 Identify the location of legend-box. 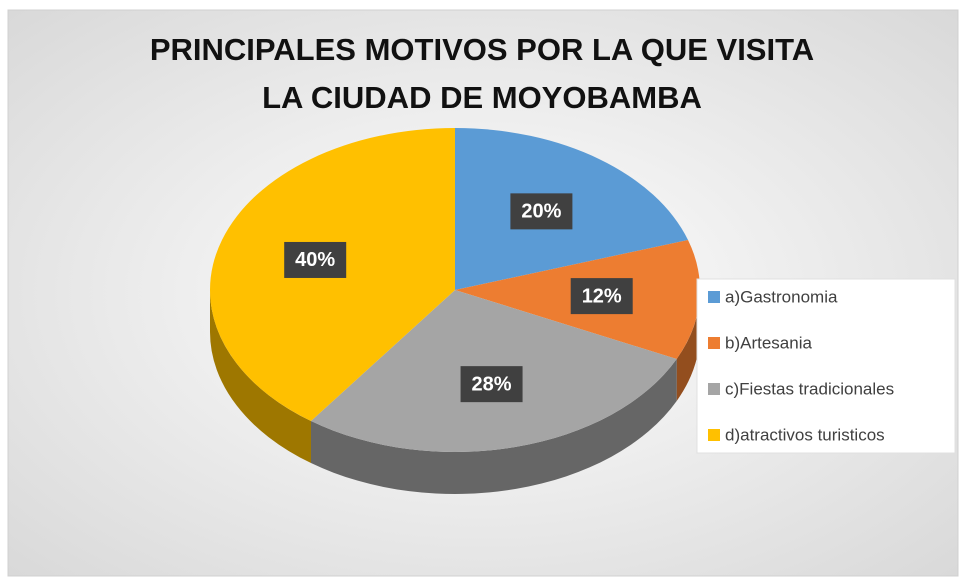
(826, 366).